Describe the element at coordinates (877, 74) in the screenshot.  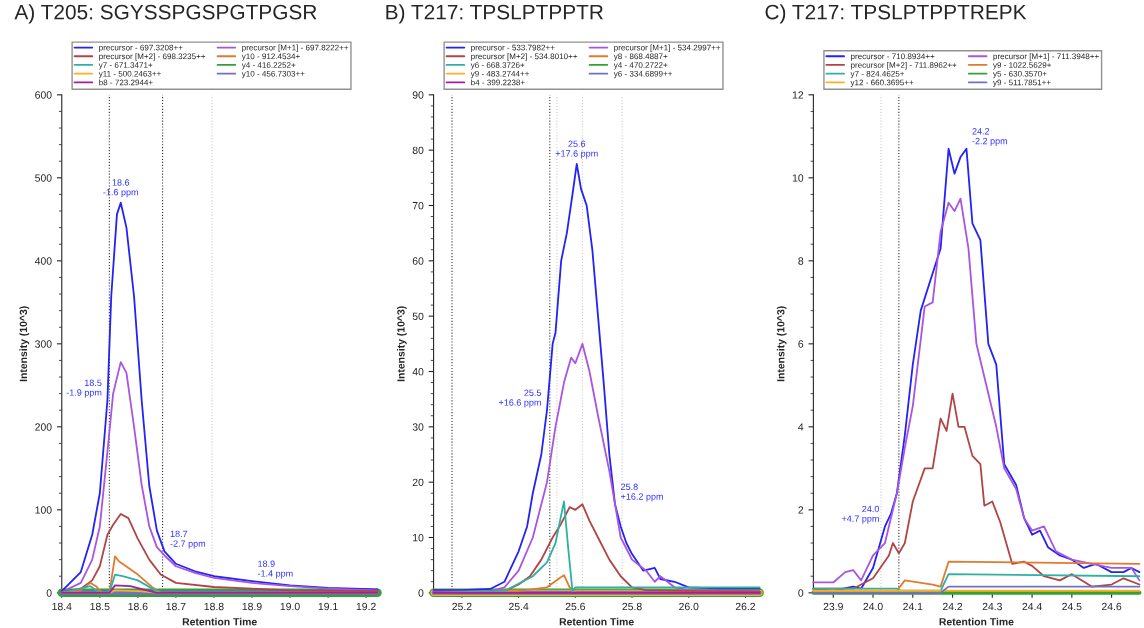
I see `legend-label: y7 - 824.4625+` at that location.